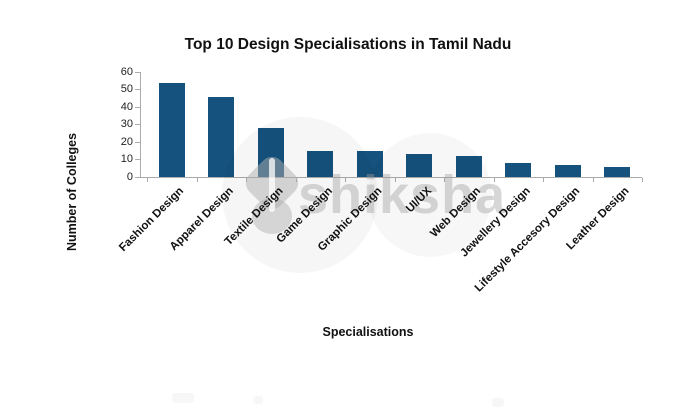 This screenshot has width=685, height=413. I want to click on y-tick-label: 40, so click(126, 106).